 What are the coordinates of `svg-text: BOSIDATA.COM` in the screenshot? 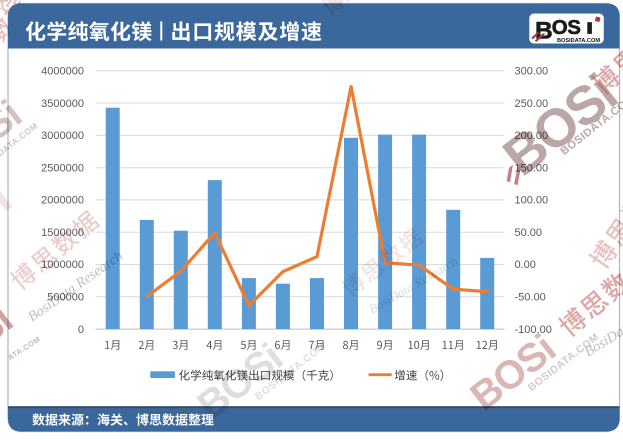 It's located at (578, 41).